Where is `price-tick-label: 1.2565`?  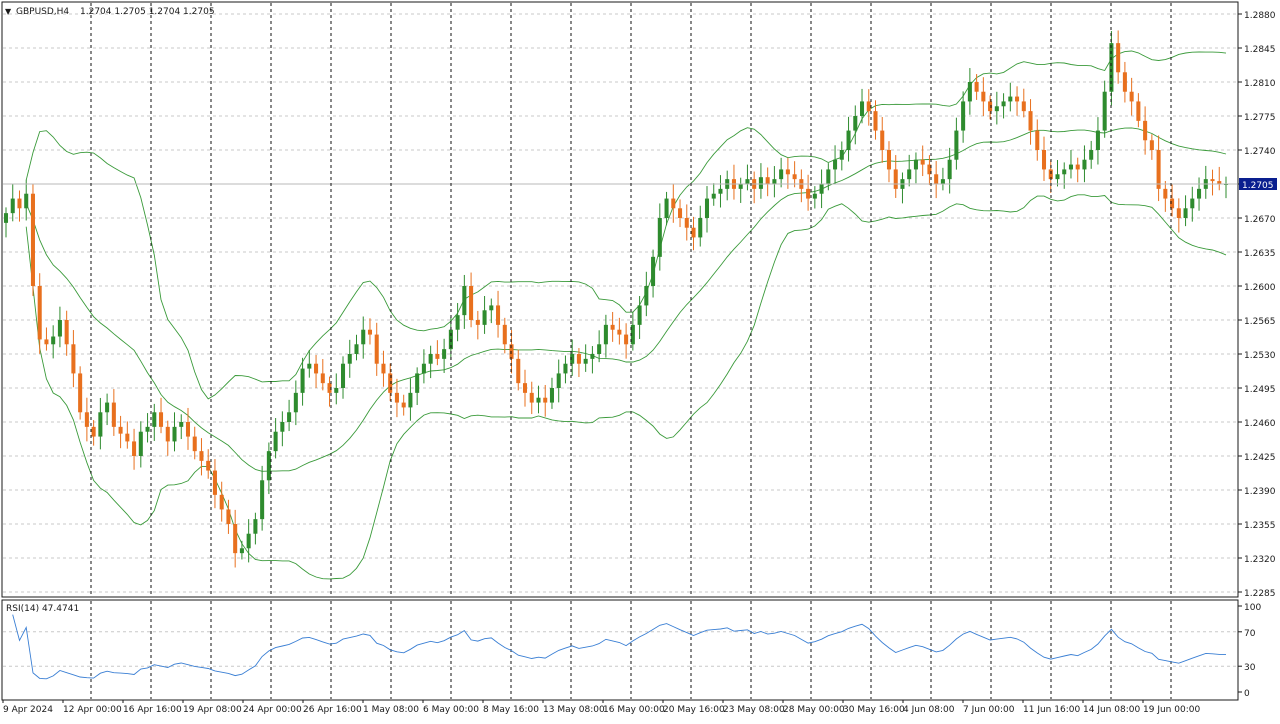
price-tick-label: 1.2565 is located at coordinates (1260, 322).